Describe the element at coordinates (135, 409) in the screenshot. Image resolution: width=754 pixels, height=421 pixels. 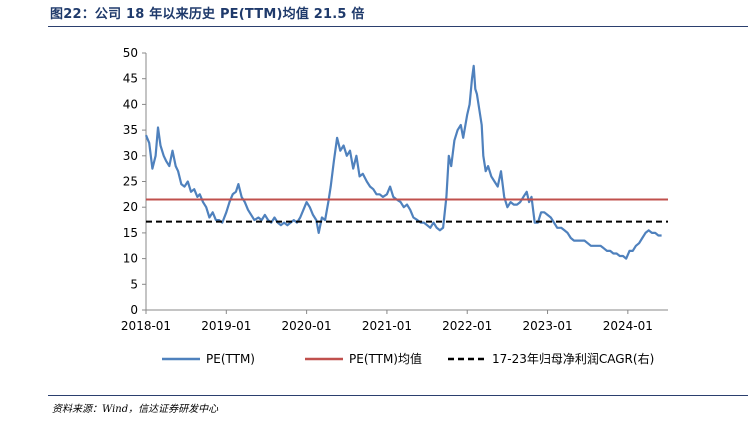
I see `source-note: 资料来源：Wind，信达证券研发中心` at that location.